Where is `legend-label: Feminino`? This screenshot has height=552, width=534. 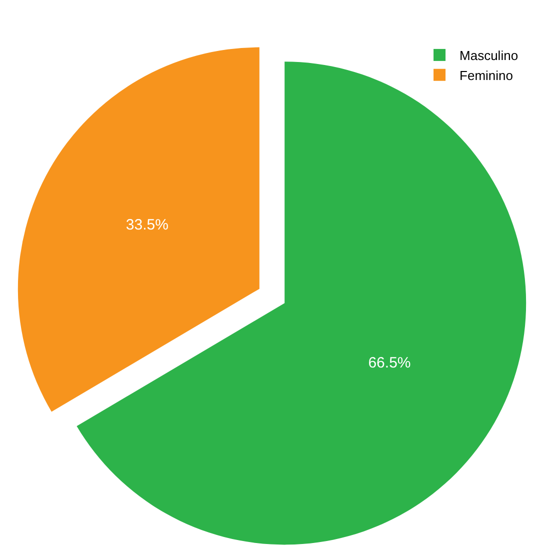 legend-label: Feminino is located at coordinates (486, 75).